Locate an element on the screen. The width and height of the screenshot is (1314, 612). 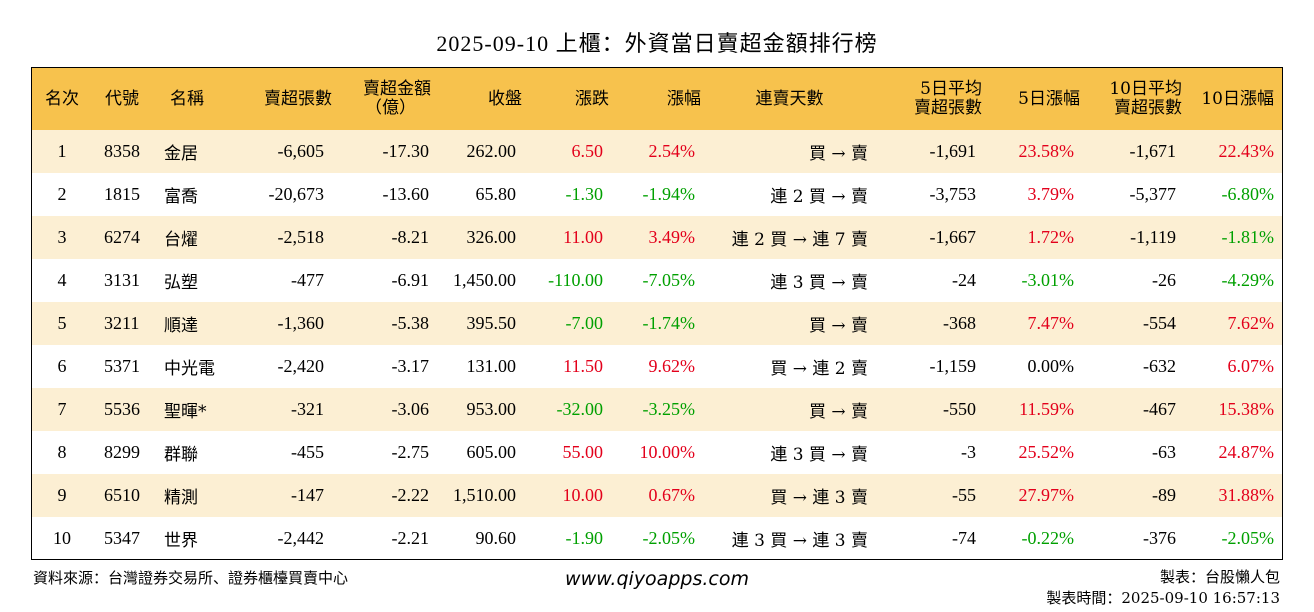
cell-sell-lots: -2,518 is located at coordinates (301, 237).